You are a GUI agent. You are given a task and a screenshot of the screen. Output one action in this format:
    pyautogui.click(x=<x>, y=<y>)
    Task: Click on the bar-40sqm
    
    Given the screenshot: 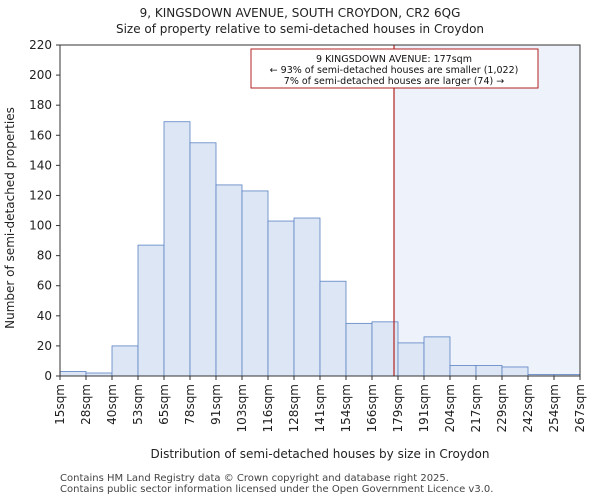 What is the action you would take?
    pyautogui.click(x=125, y=361)
    